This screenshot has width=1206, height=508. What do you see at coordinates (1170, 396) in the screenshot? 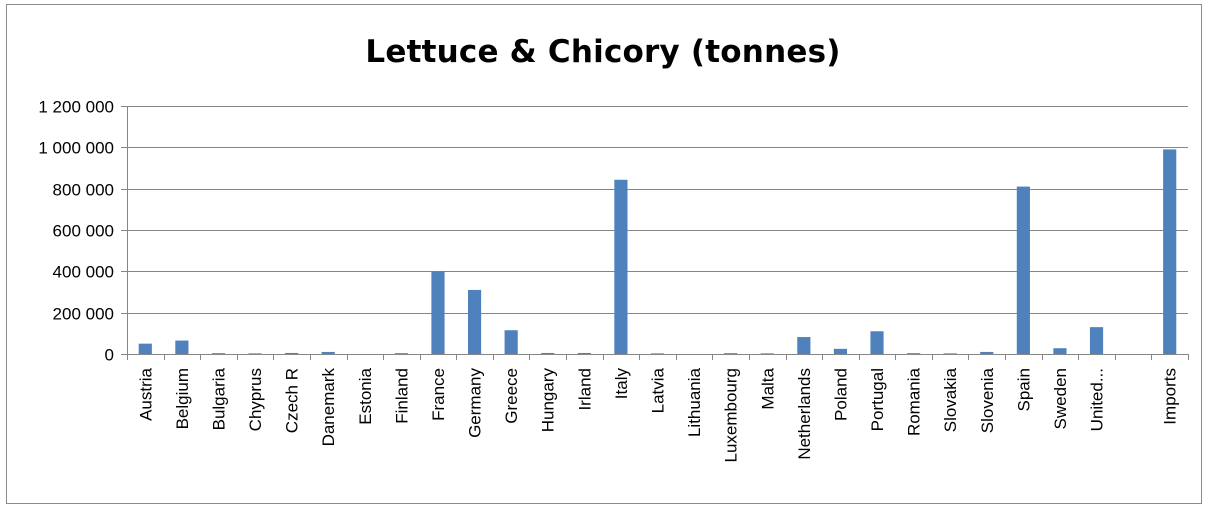
I see `x-tick-label: Imports` at bounding box center [1170, 396].